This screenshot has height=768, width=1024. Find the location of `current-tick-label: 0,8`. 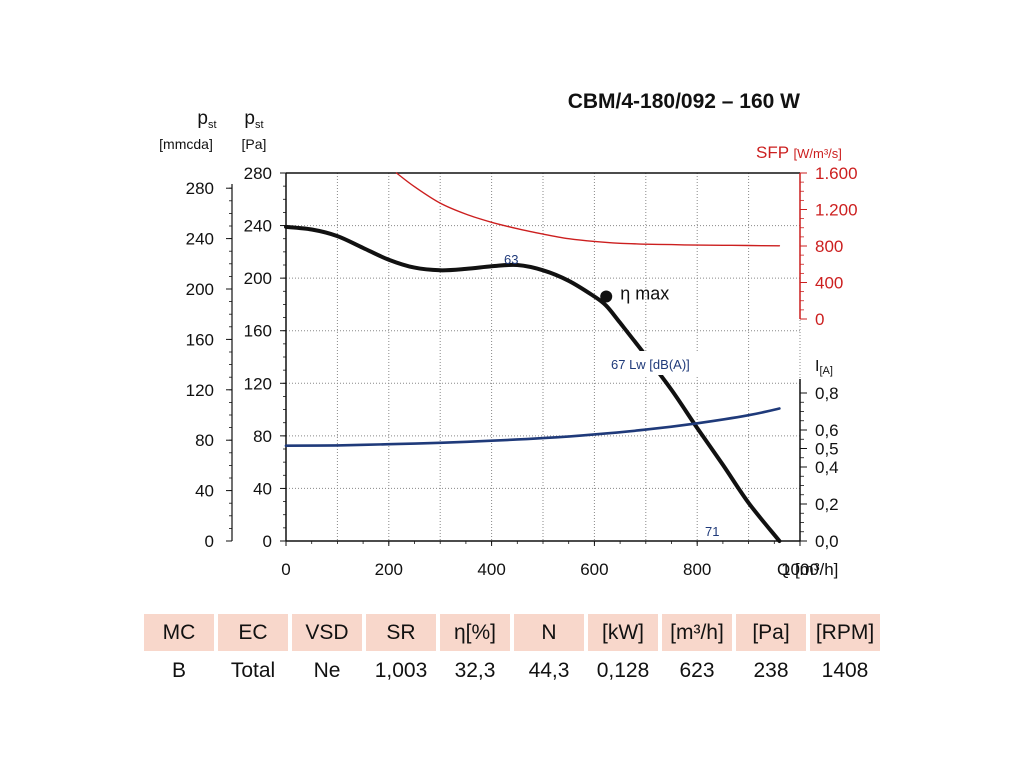

current-tick-label: 0,8 is located at coordinates (827, 393).